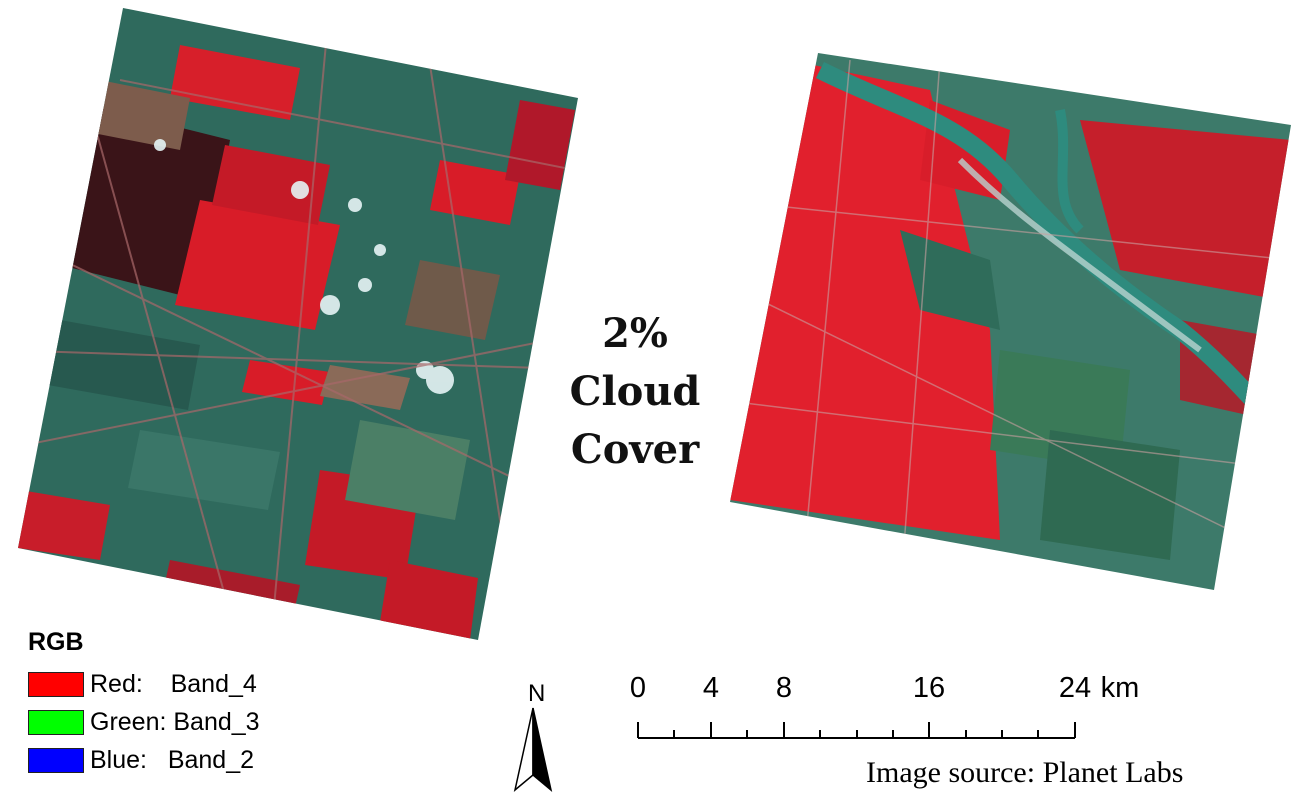 The width and height of the screenshot is (1291, 797). I want to click on scale-tick-8: 8, so click(784, 688).